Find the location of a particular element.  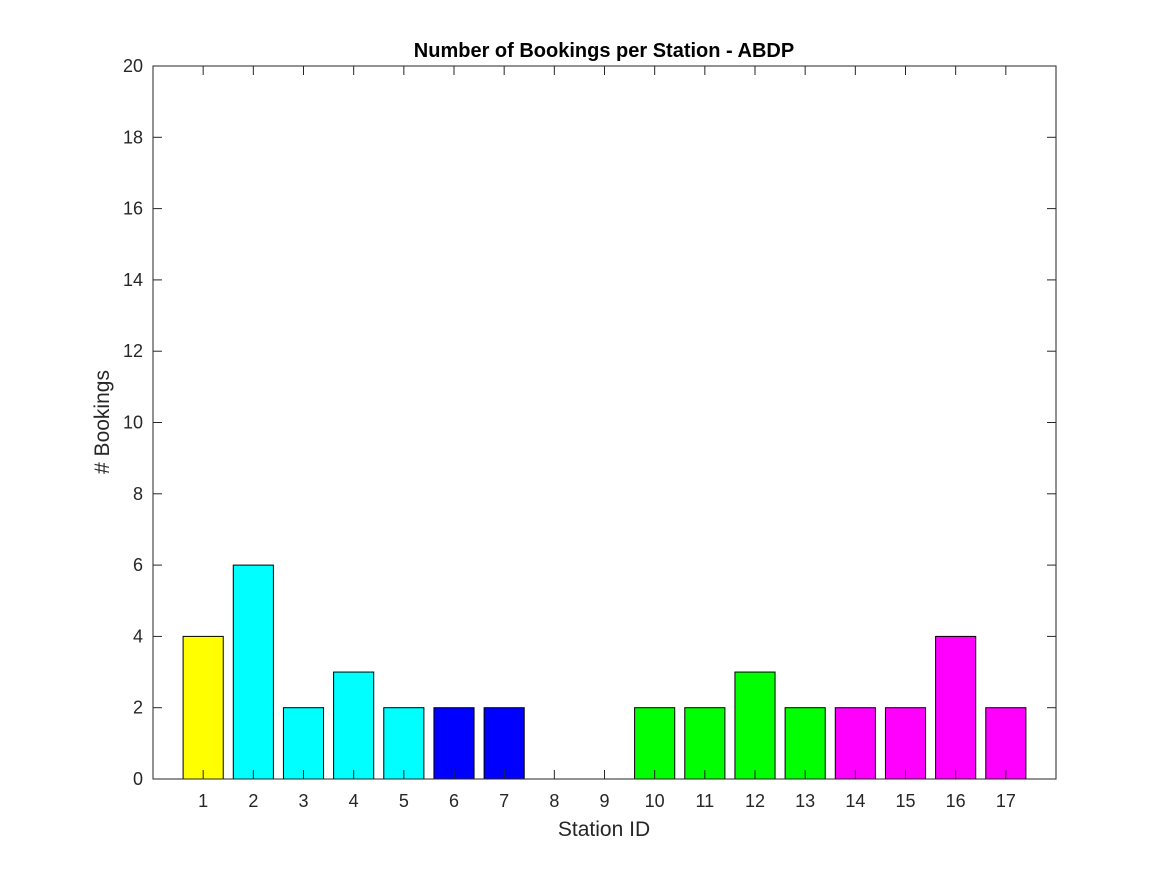

x-tick-label: 2 is located at coordinates (253, 801).